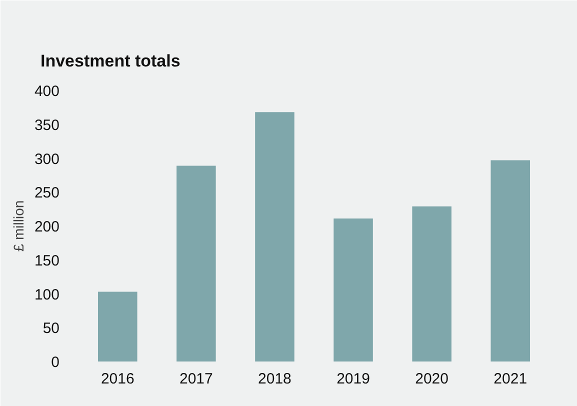  I want to click on x-tick-label: 2021, so click(511, 379).